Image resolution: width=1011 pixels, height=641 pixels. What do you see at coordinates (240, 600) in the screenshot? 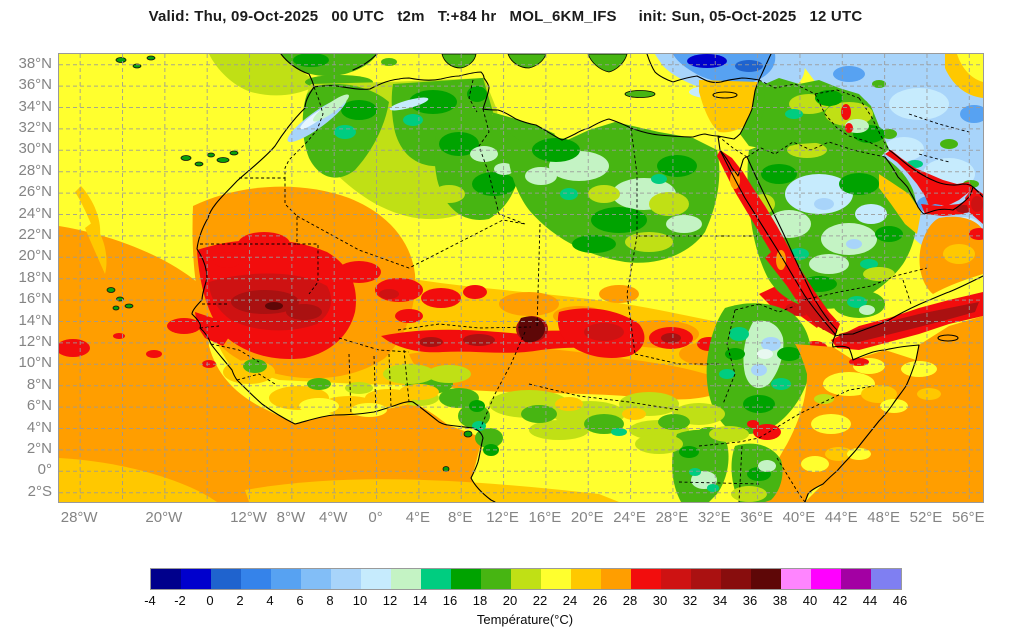
I see `colorbar-tick-label: 2` at bounding box center [240, 600].